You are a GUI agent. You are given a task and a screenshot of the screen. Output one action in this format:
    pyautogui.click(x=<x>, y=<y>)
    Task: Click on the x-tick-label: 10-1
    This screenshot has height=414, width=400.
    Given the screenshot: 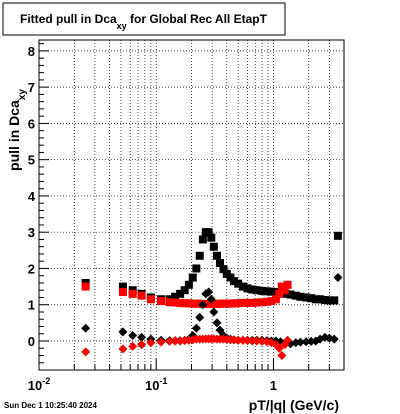 What is the action you would take?
    pyautogui.click(x=156, y=384)
    